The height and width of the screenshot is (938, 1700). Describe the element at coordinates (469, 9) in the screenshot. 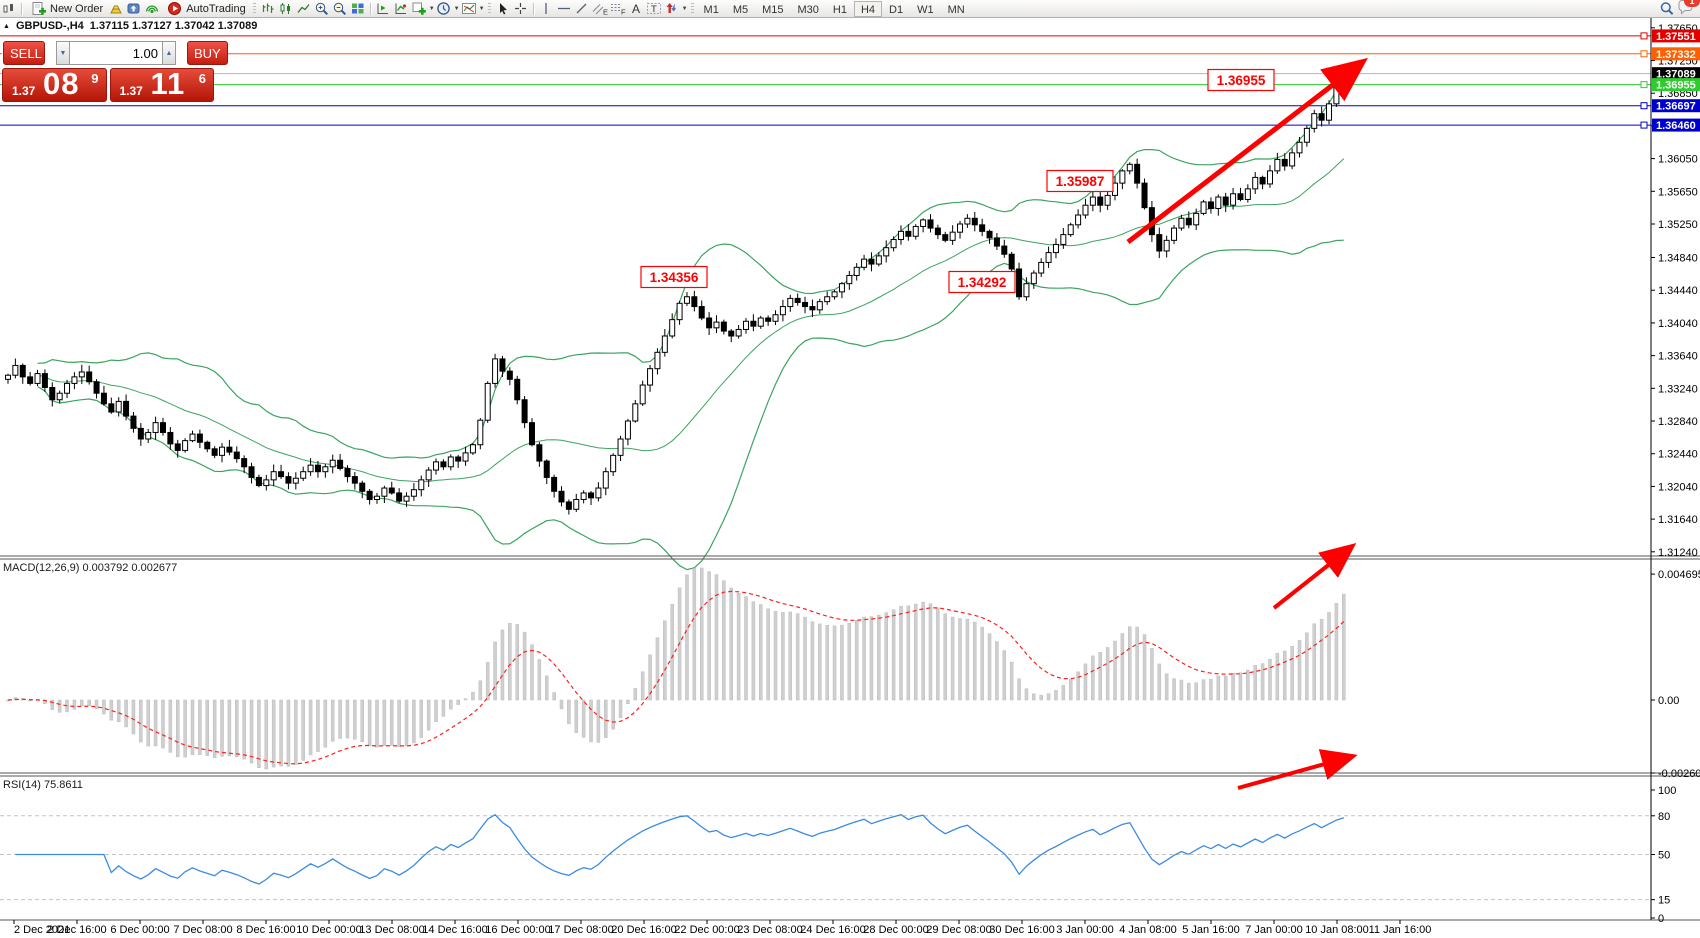

I see `template-button` at that location.